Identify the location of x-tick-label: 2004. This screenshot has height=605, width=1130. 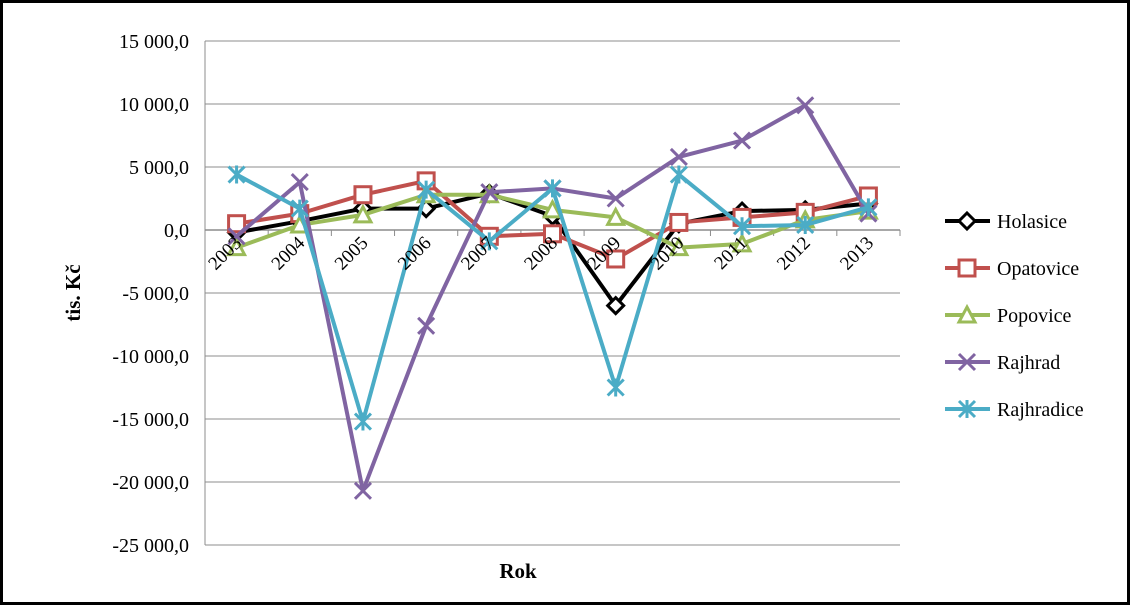
(289, 253).